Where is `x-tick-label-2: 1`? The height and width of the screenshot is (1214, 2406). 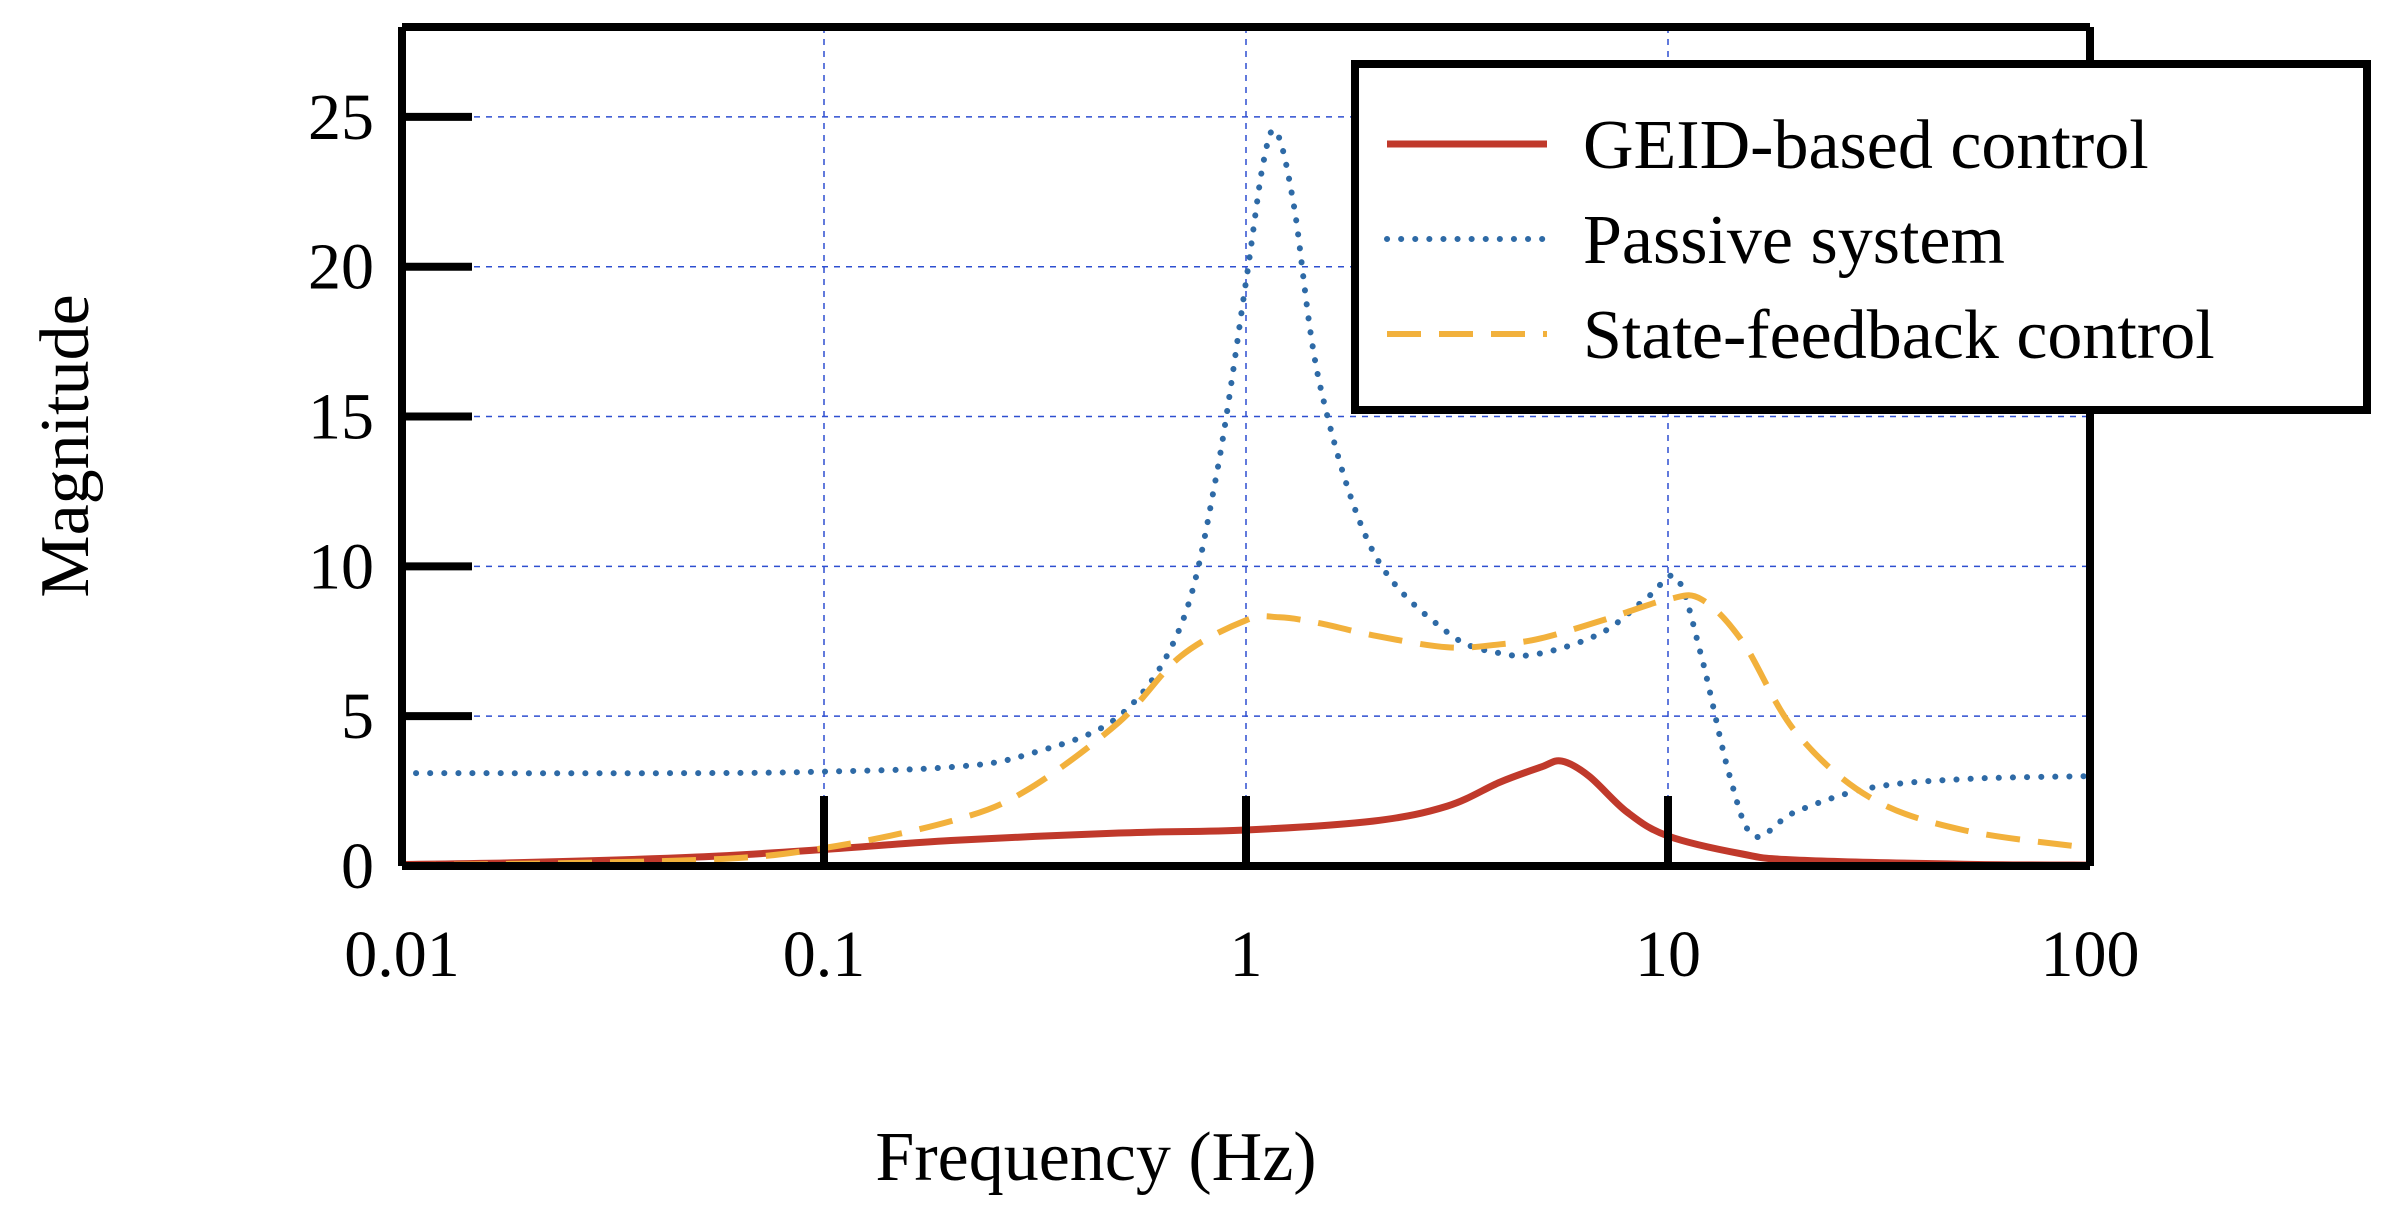 x-tick-label-2: 1 is located at coordinates (1246, 954).